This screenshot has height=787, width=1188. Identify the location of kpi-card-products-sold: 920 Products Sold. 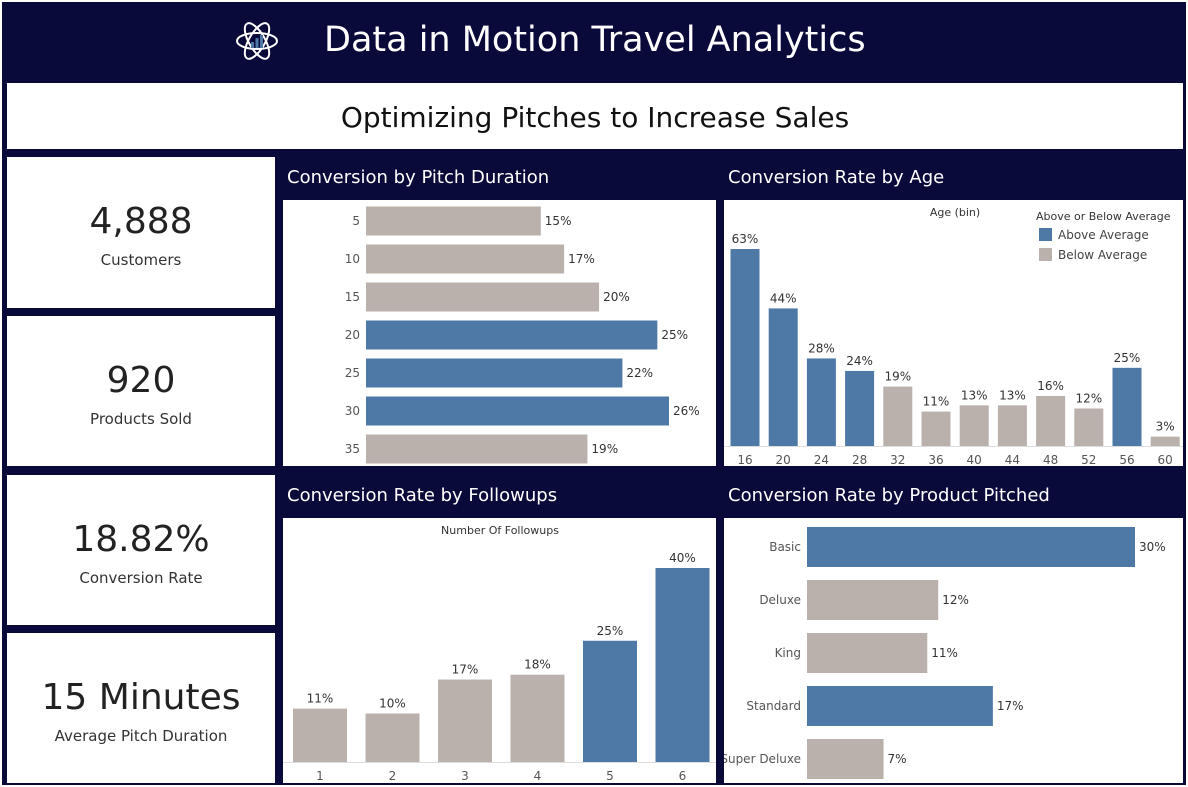
(141, 391).